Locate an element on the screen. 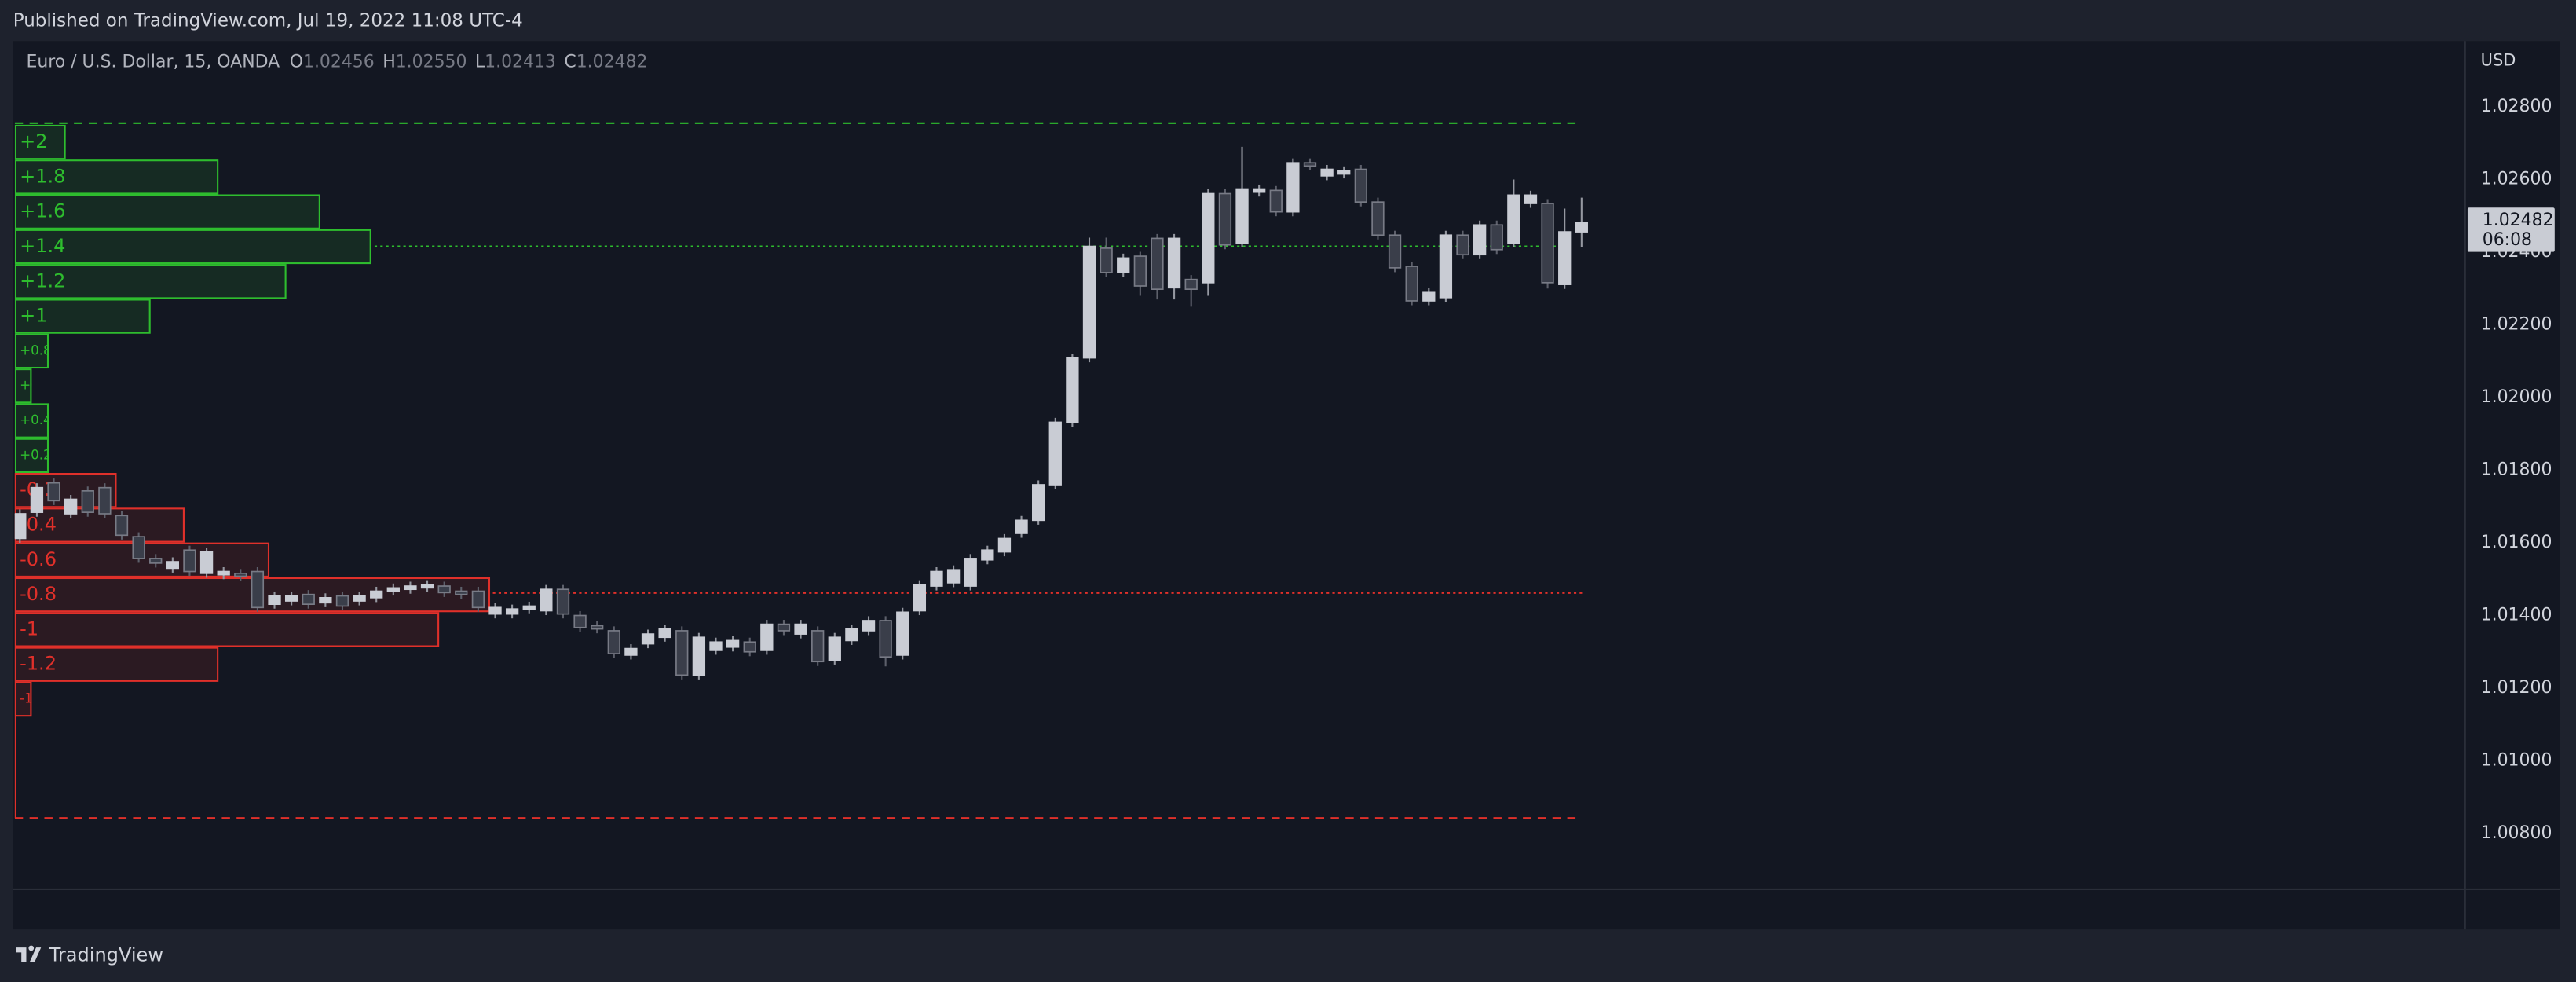  profile-label: +0.2 is located at coordinates (36, 454).